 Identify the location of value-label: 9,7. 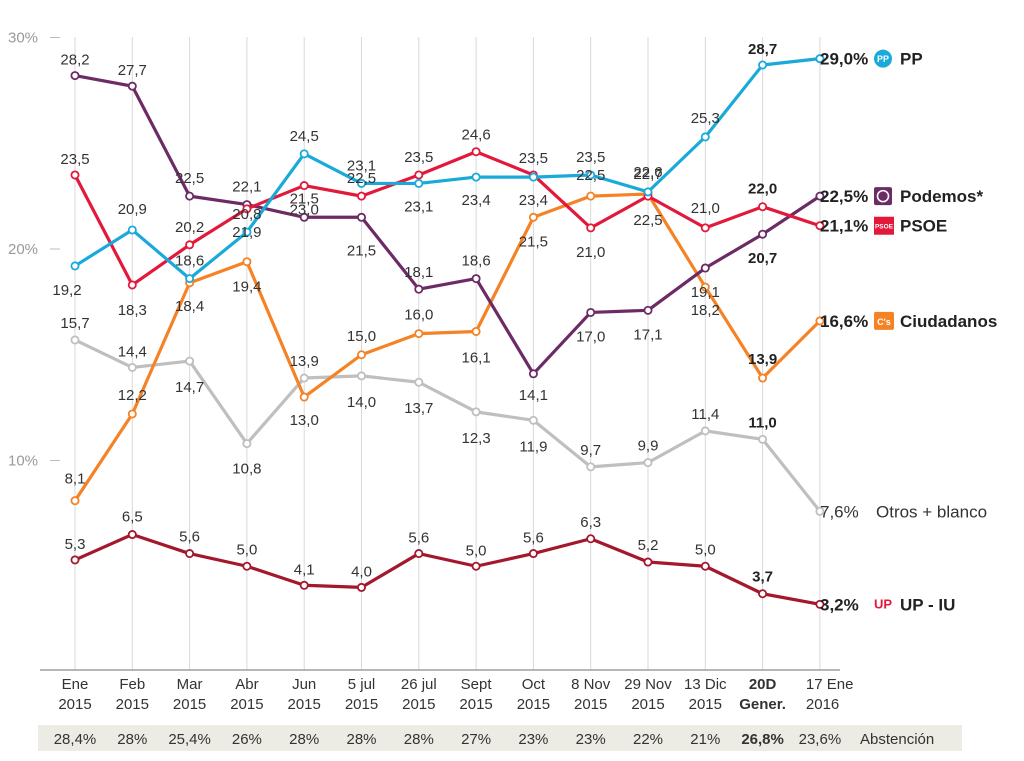
(590, 450).